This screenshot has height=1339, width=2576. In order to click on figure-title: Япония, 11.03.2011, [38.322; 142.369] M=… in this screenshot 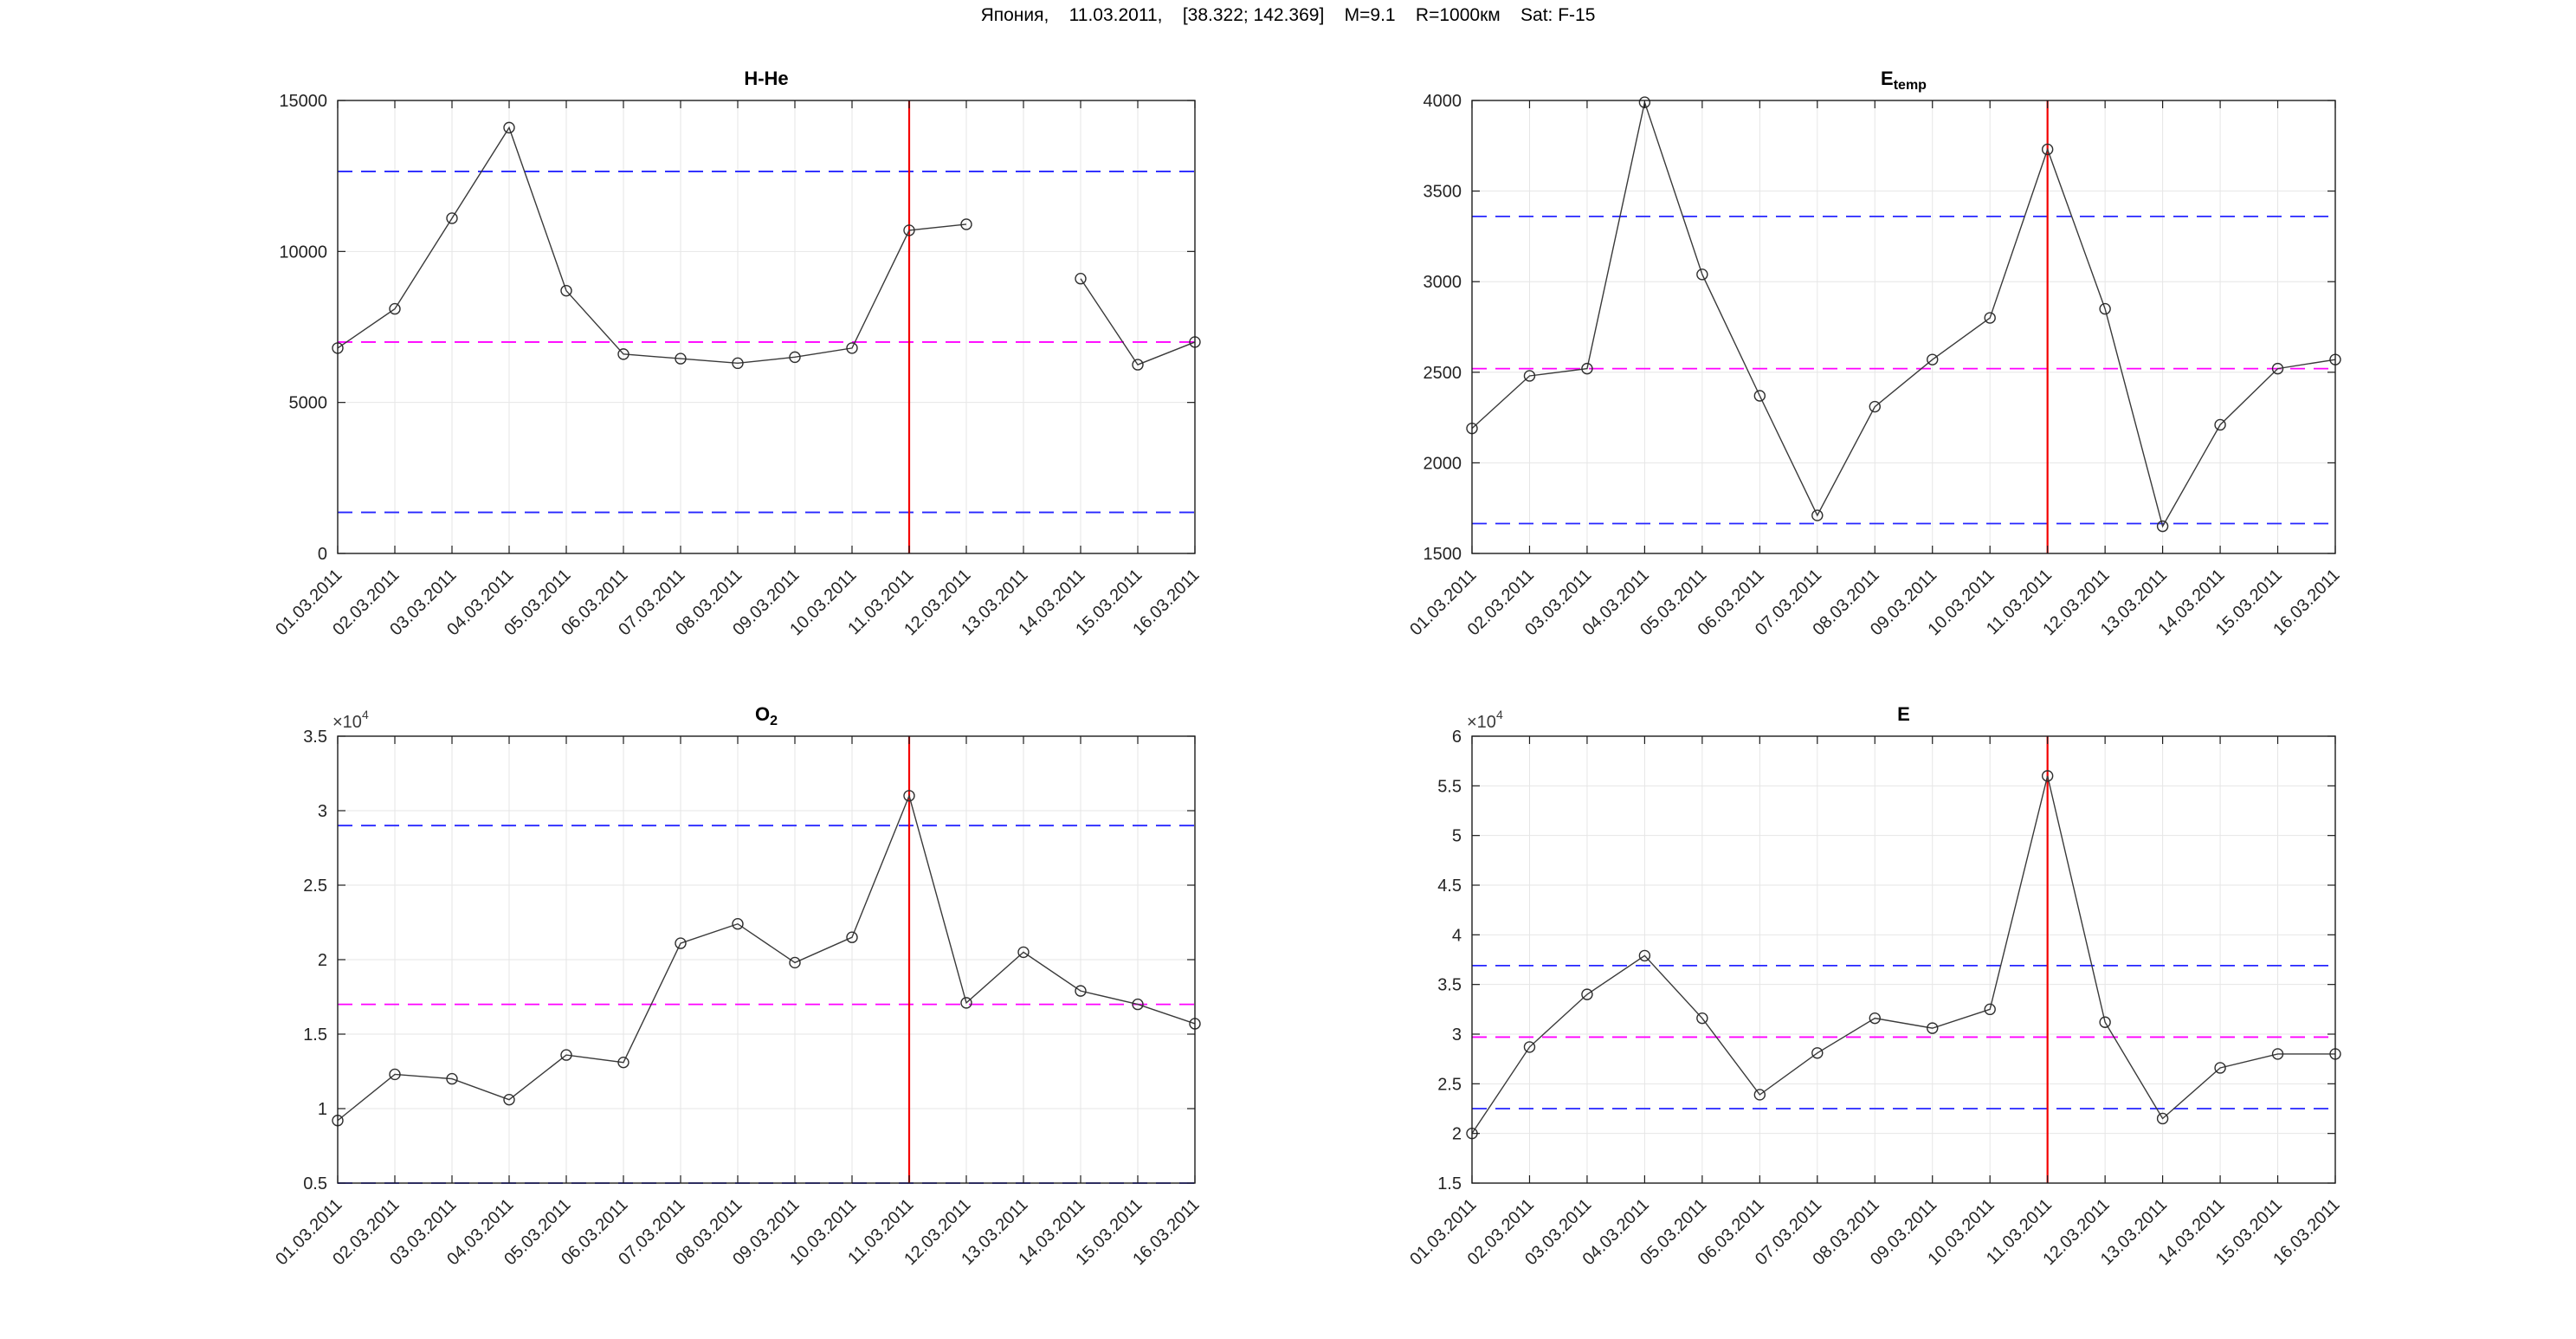, I will do `click(1288, 15)`.